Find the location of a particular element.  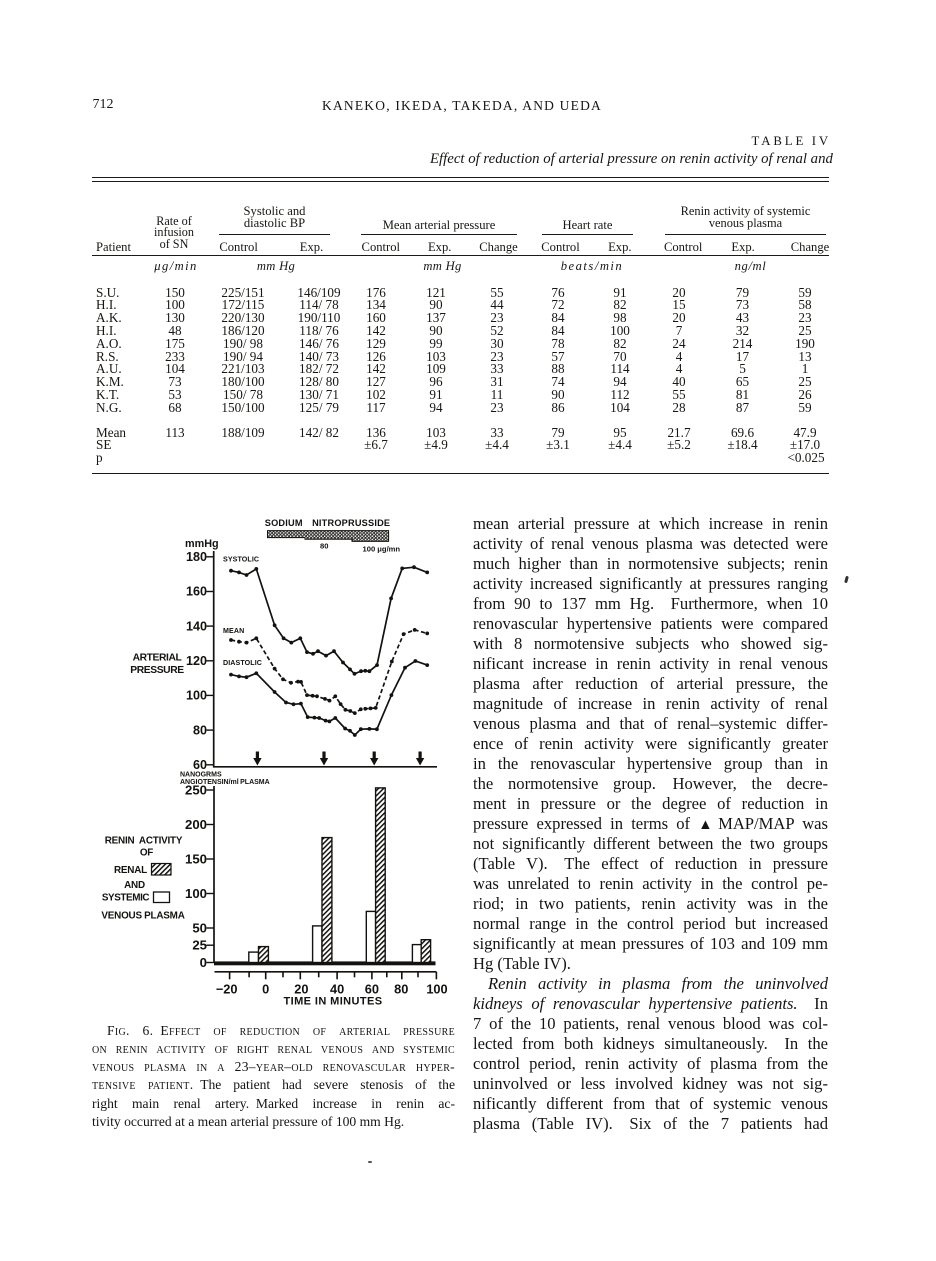

svg-text: VENOUS PLASMA is located at coordinates (142, 916).